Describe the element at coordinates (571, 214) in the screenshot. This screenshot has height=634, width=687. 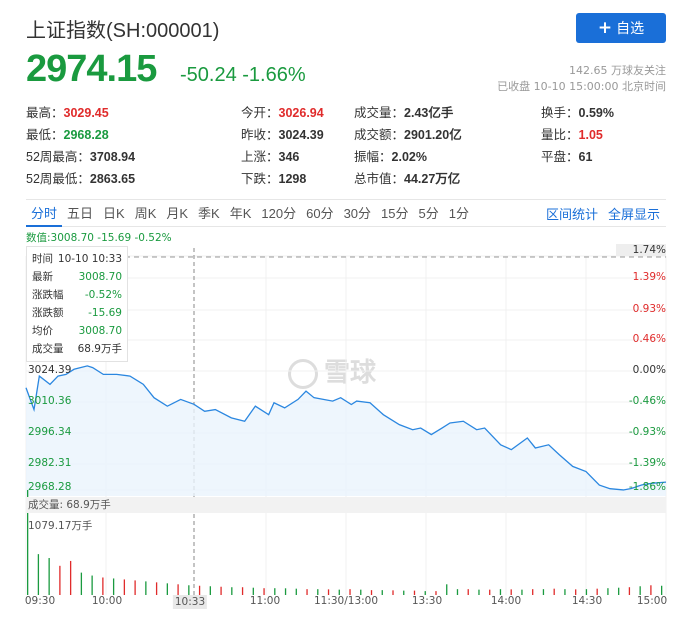
I see `range-stats-link: 区间统计` at that location.